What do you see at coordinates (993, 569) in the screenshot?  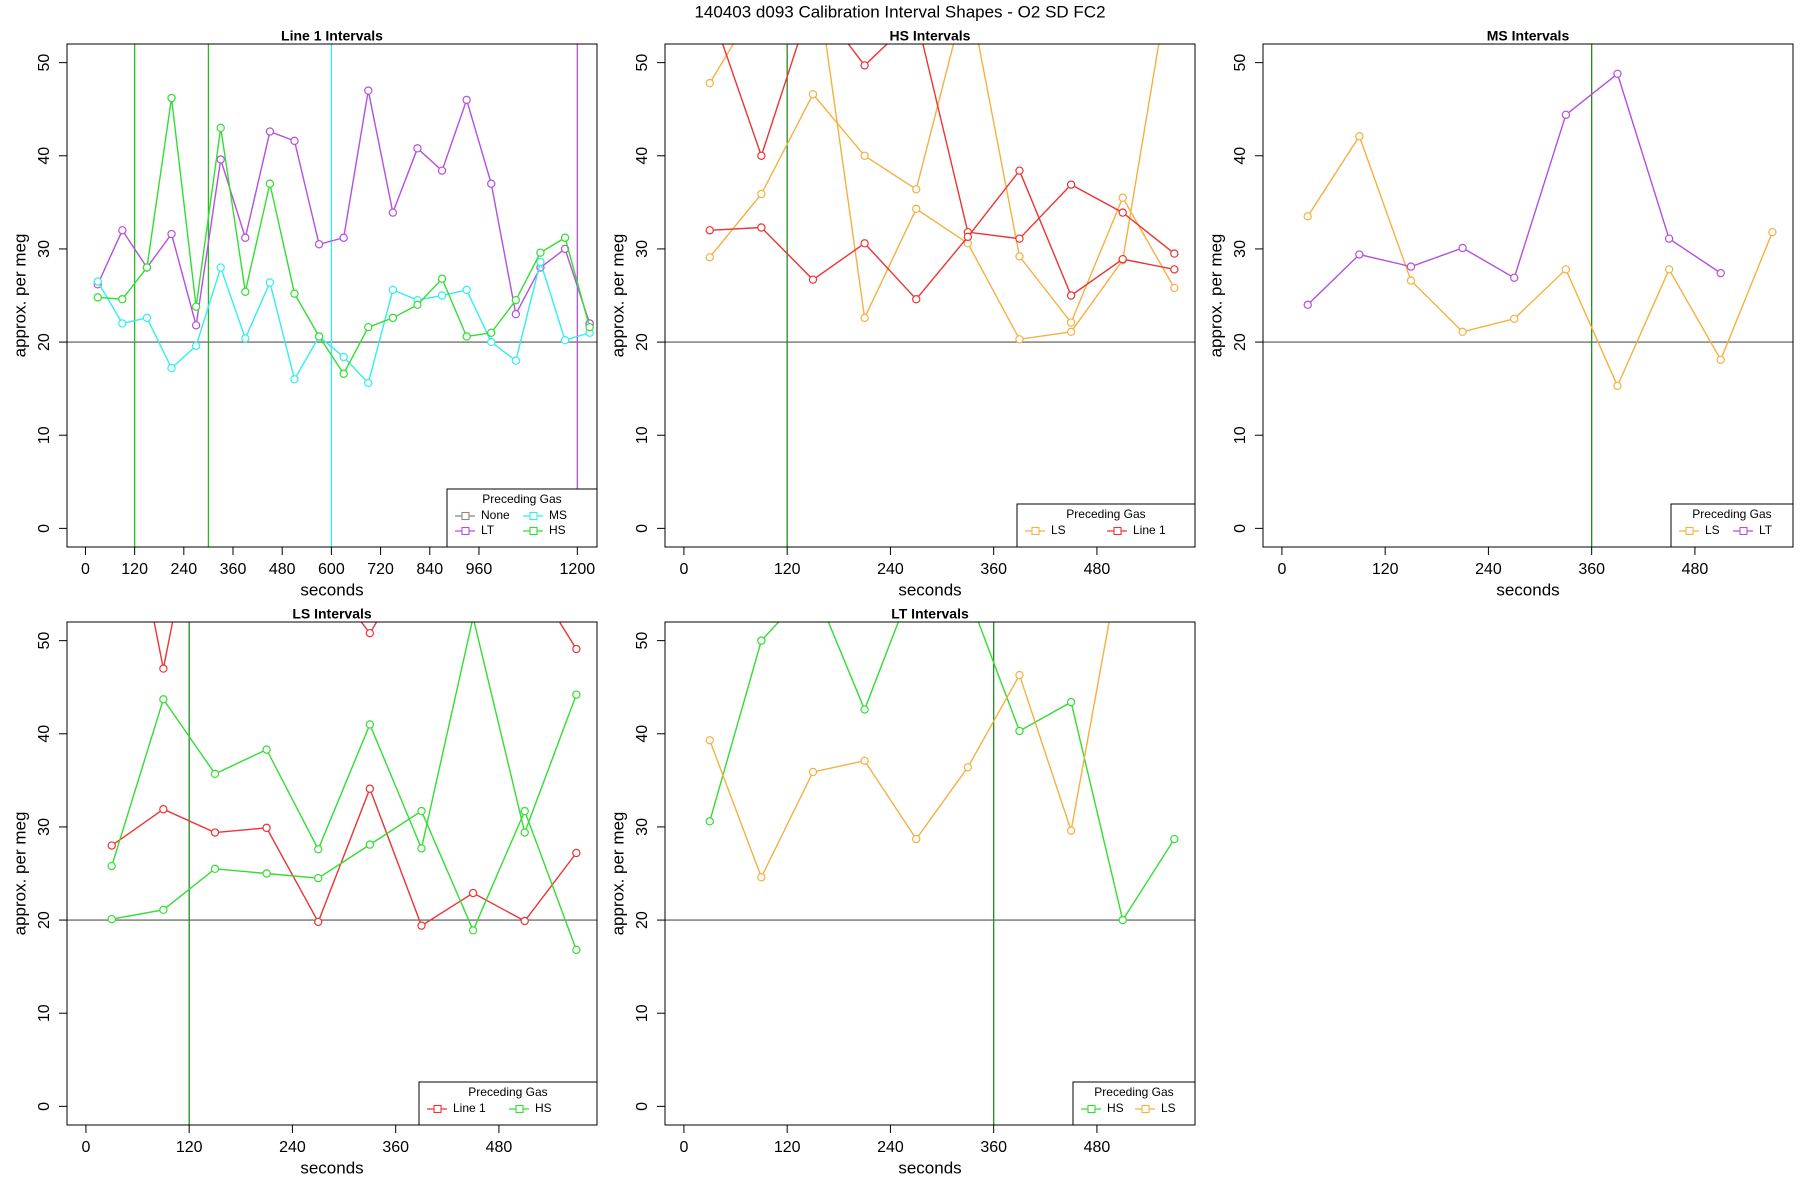 I see `x-tick-label: 360` at bounding box center [993, 569].